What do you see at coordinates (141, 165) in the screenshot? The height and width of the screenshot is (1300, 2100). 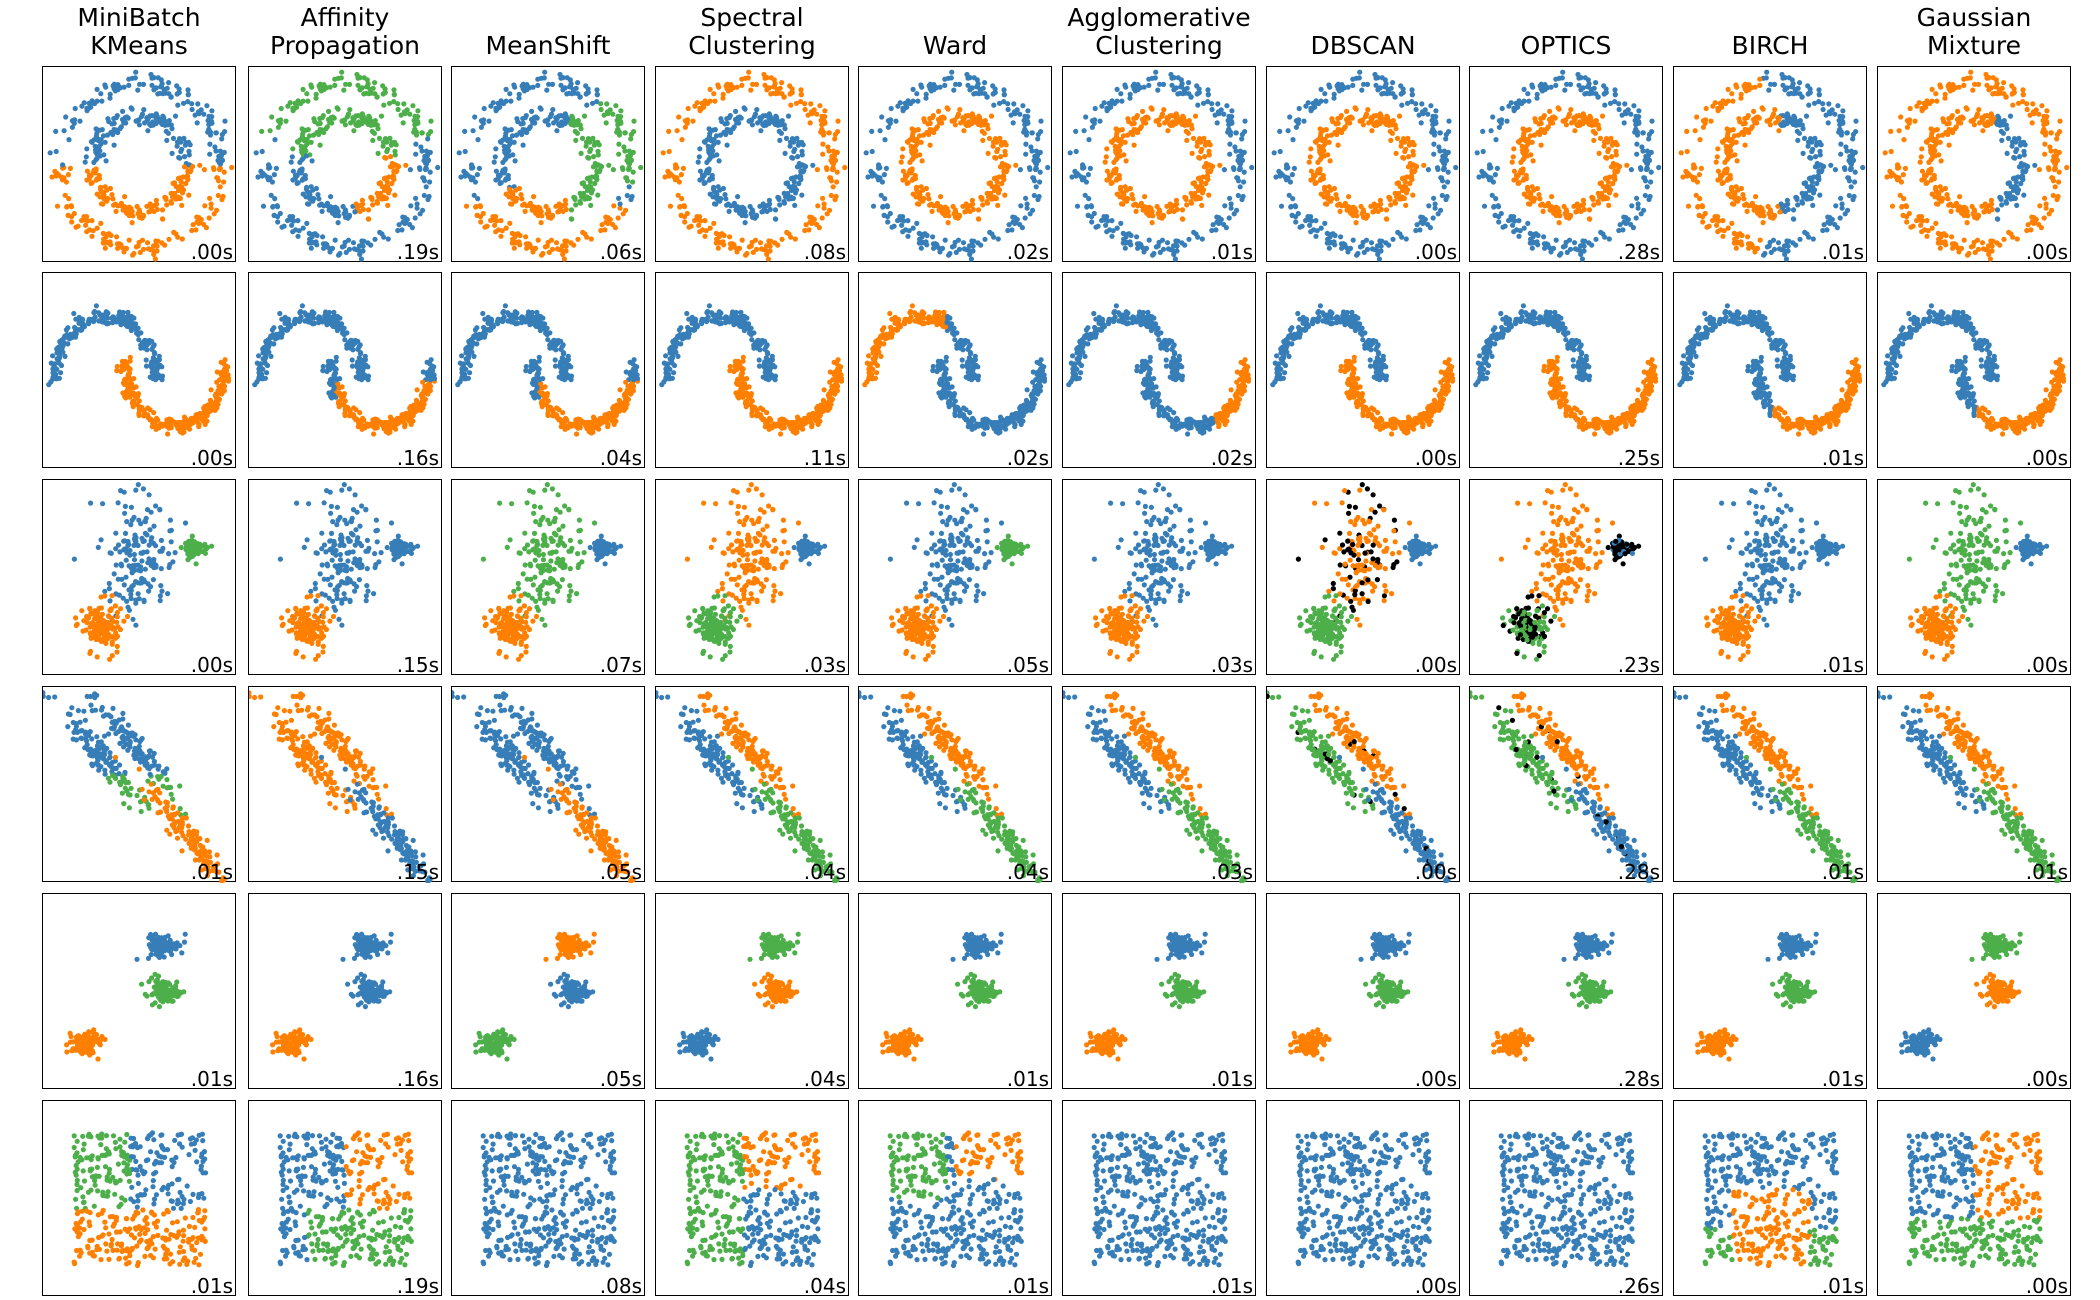 I see `scatter-plot` at bounding box center [141, 165].